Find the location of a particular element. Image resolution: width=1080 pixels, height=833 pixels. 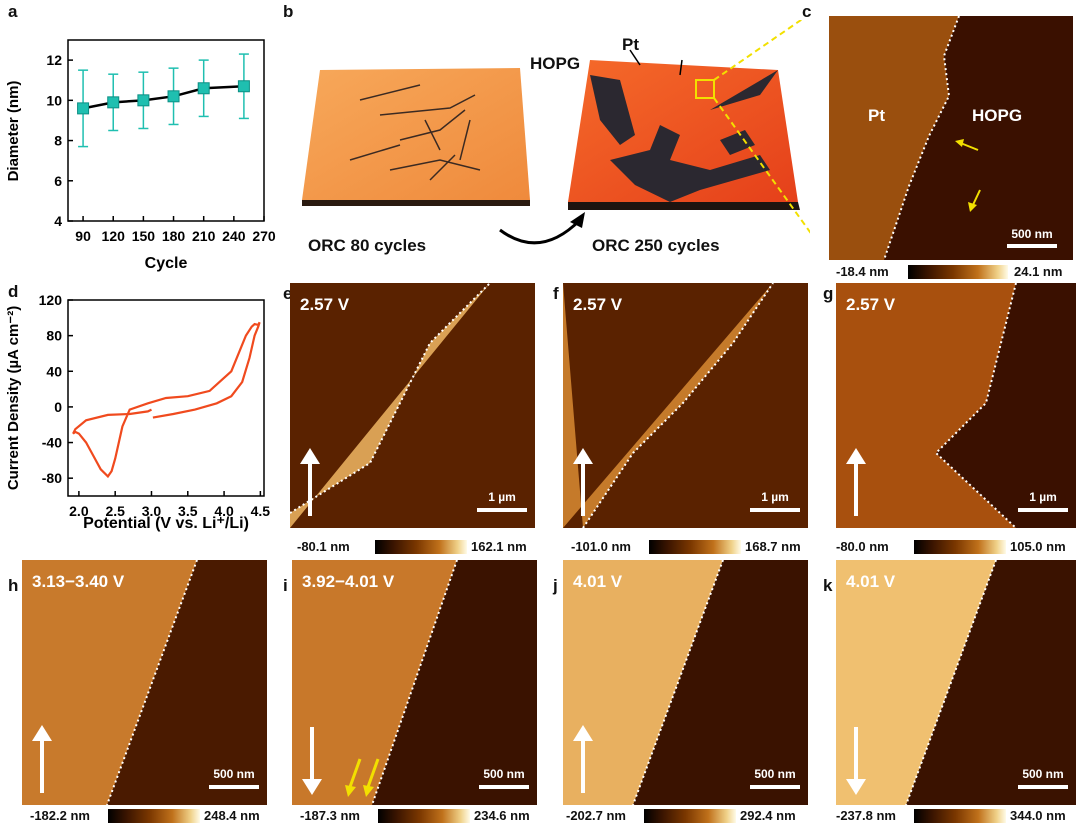

afm-image-c is located at coordinates (951, 138).